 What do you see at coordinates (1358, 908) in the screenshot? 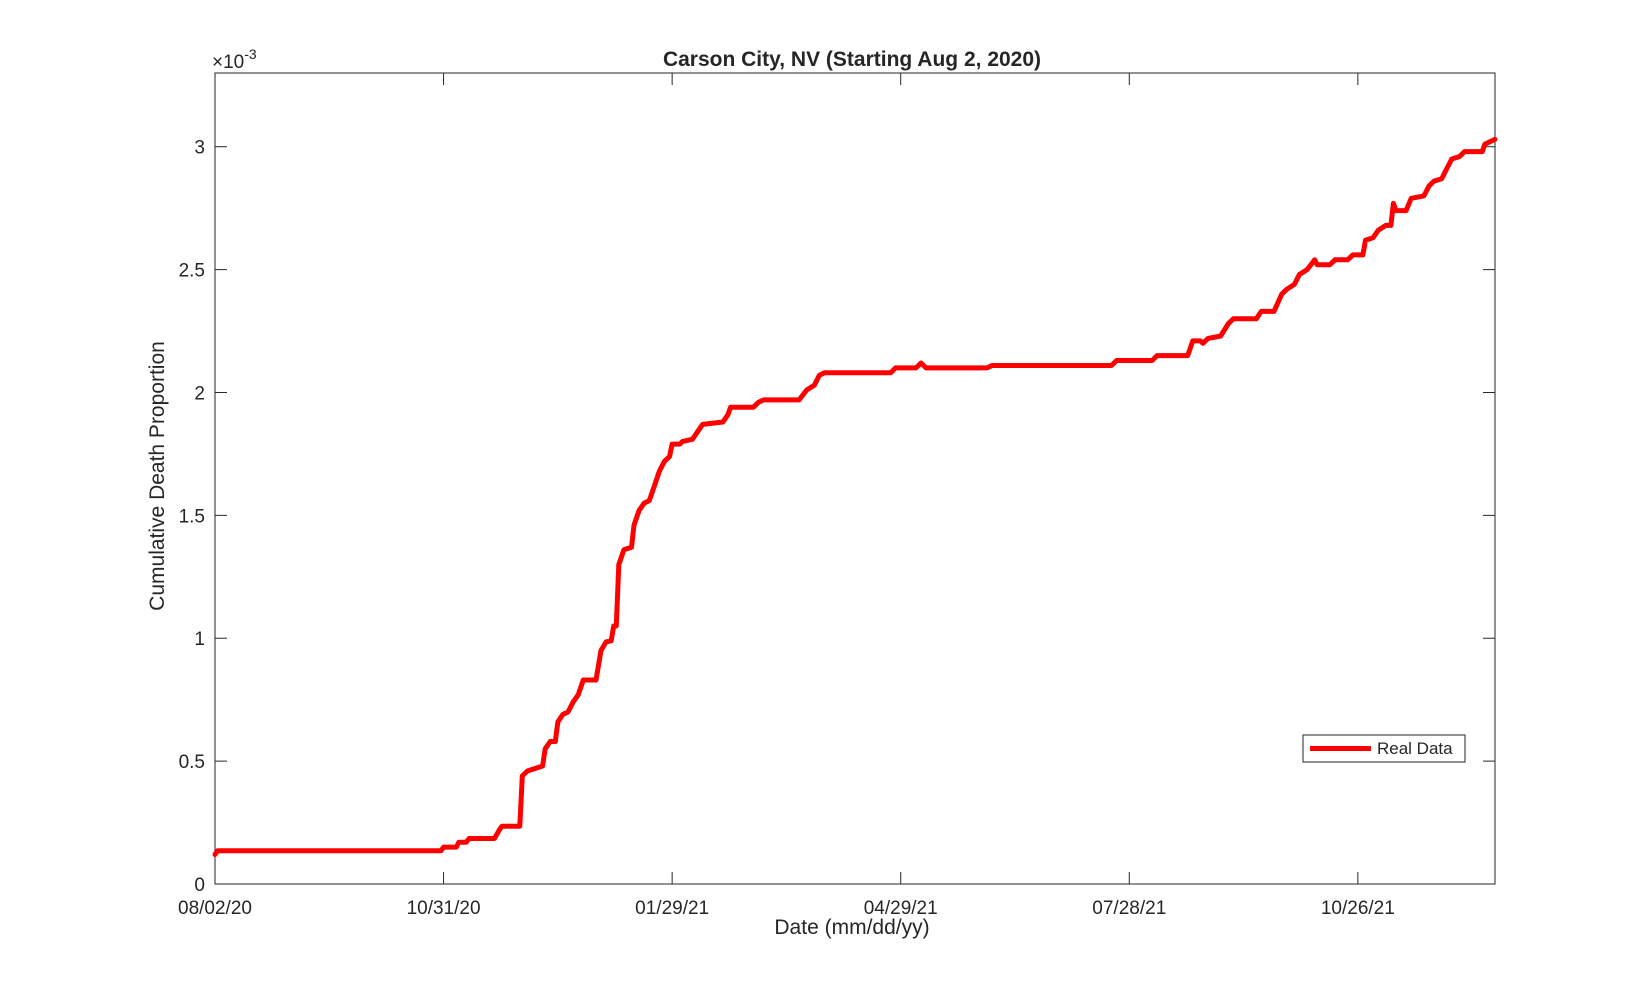
I see `x-tick-label: 10/26/21` at bounding box center [1358, 908].